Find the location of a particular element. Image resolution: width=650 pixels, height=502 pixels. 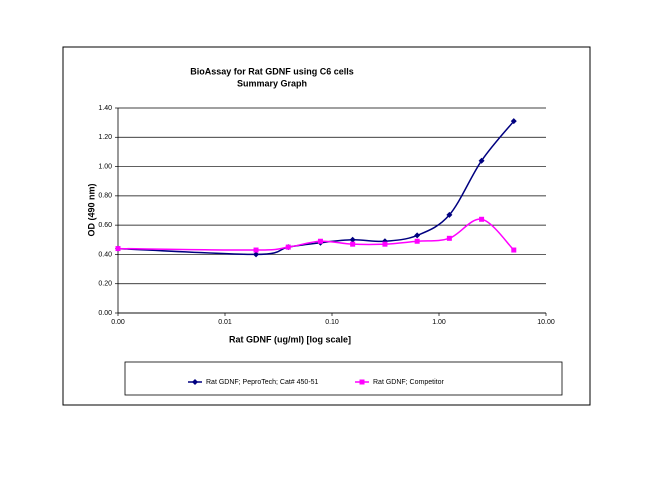

y-tick-label: 0.60 is located at coordinates (105, 225).